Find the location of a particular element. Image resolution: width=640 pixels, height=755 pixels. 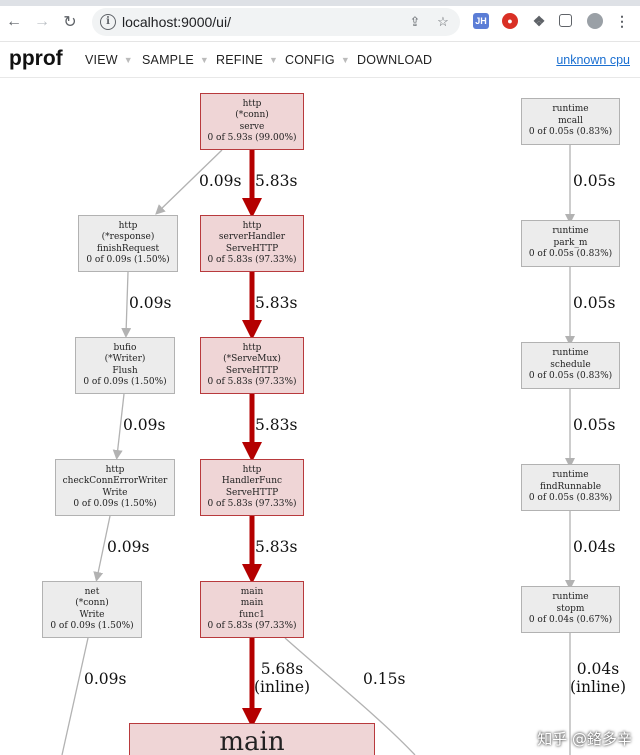

node-line: (*response) is located at coordinates (128, 237).